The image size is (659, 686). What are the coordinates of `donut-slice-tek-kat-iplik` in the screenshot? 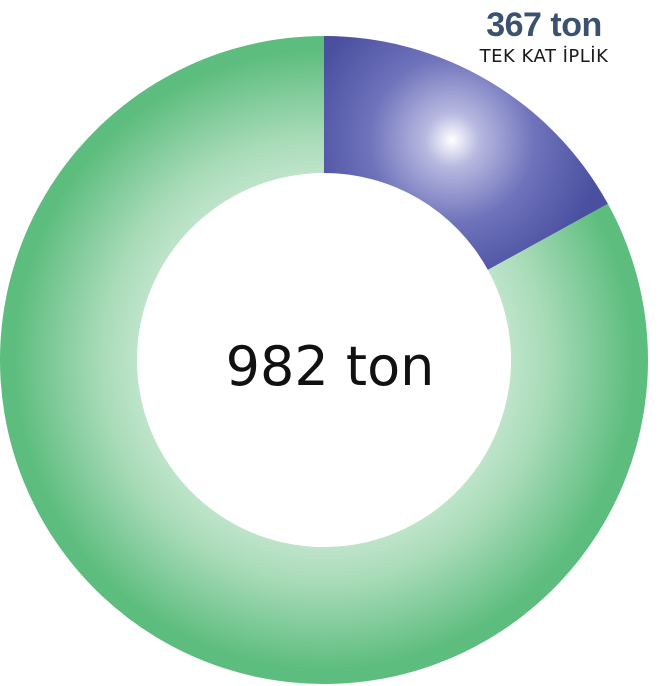 It's located at (466, 153).